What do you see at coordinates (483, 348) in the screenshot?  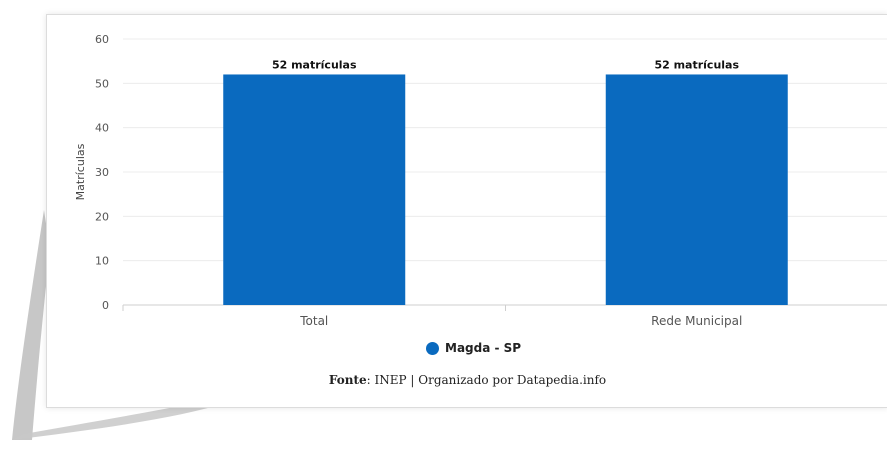 I see `legend-label: Magda - SP` at bounding box center [483, 348].